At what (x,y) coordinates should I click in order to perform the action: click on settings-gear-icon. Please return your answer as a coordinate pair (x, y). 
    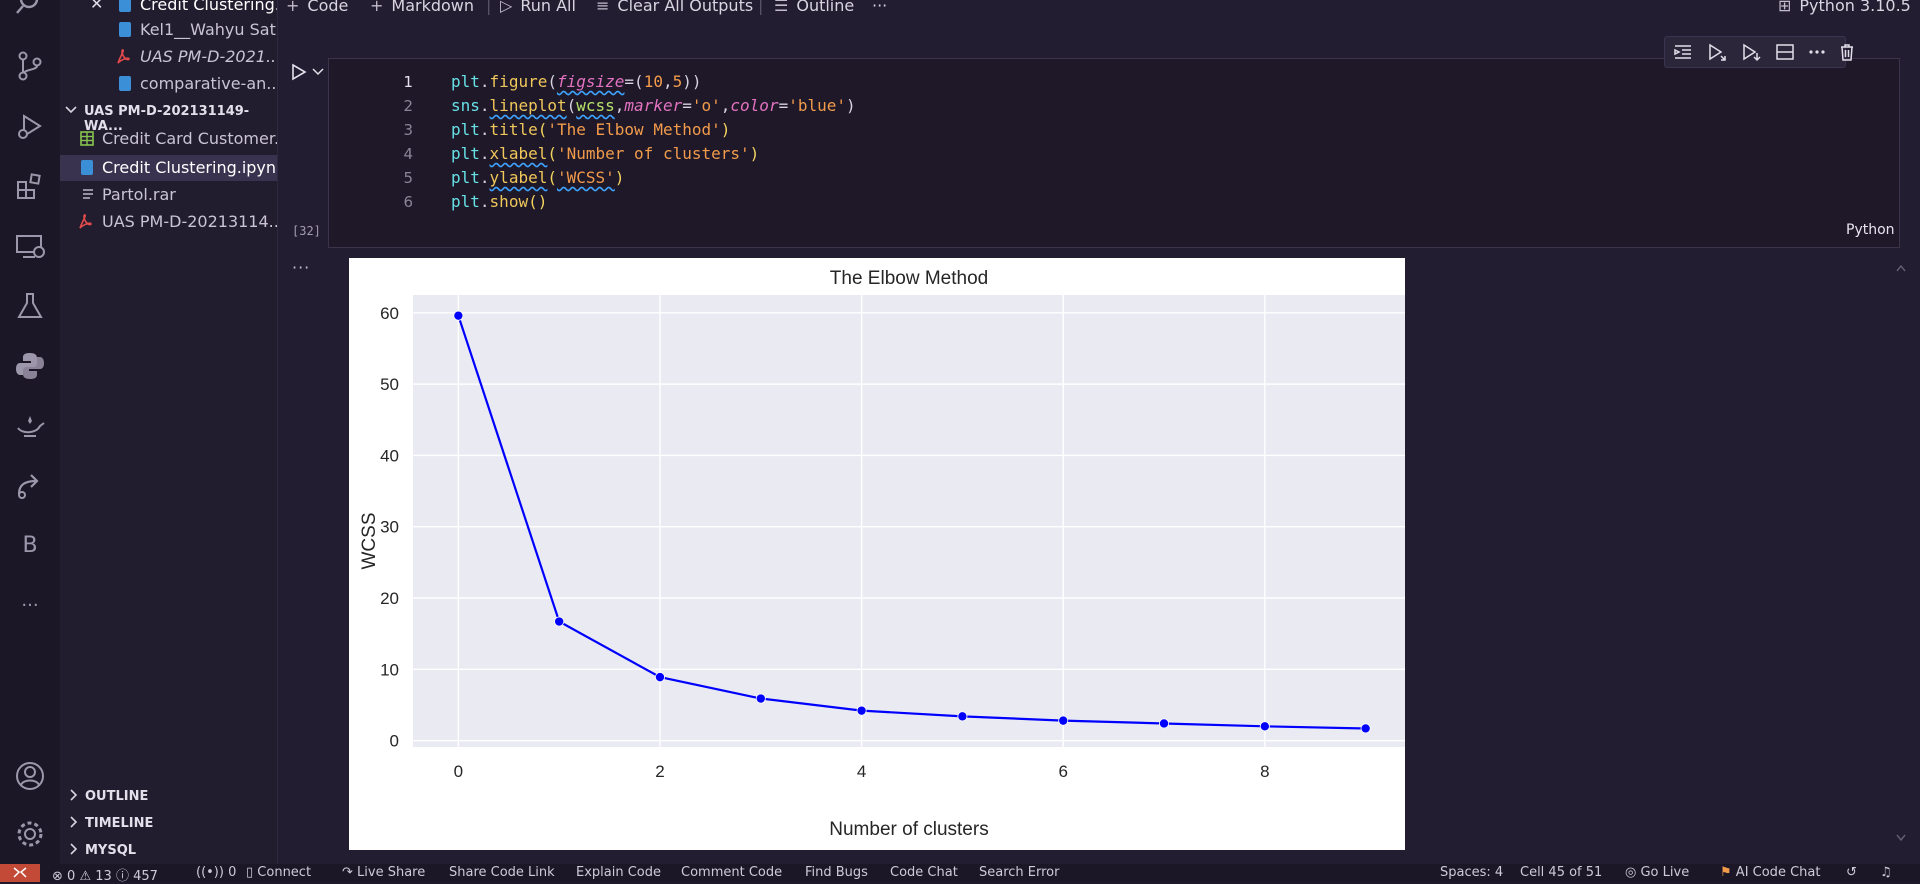
    Looking at the image, I should click on (30, 834).